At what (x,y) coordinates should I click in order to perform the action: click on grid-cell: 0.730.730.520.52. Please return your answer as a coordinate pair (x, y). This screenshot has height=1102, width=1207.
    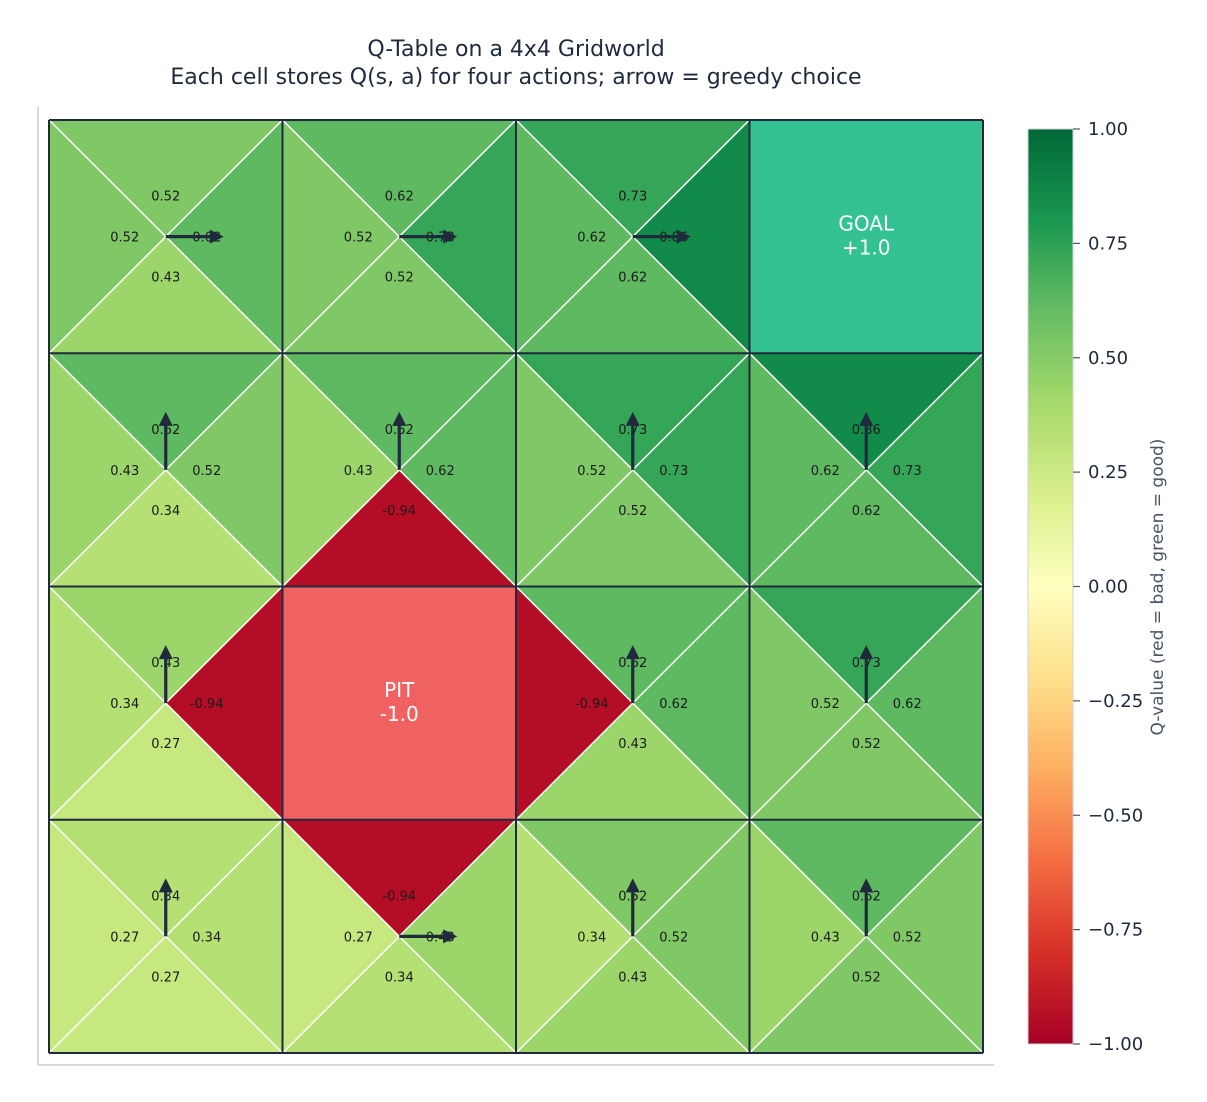
    Looking at the image, I should click on (633, 470).